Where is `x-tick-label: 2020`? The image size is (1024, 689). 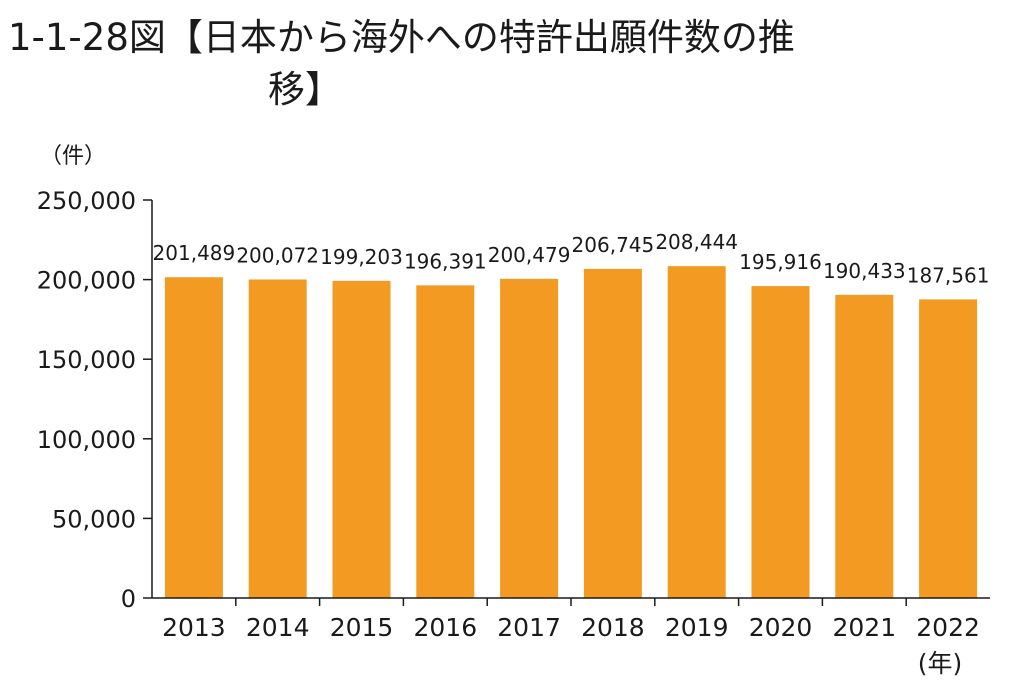 x-tick-label: 2020 is located at coordinates (781, 627).